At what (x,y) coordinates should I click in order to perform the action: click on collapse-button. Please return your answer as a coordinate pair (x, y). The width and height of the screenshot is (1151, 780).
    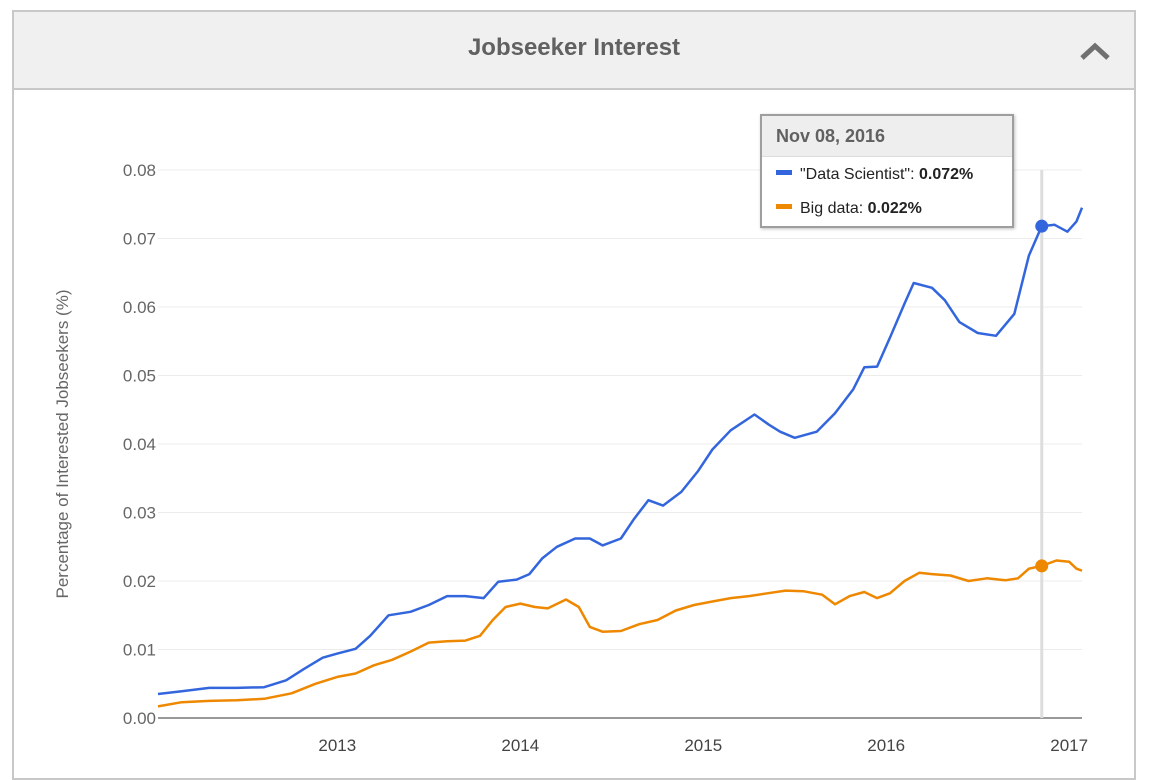
    Looking at the image, I should click on (1095, 51).